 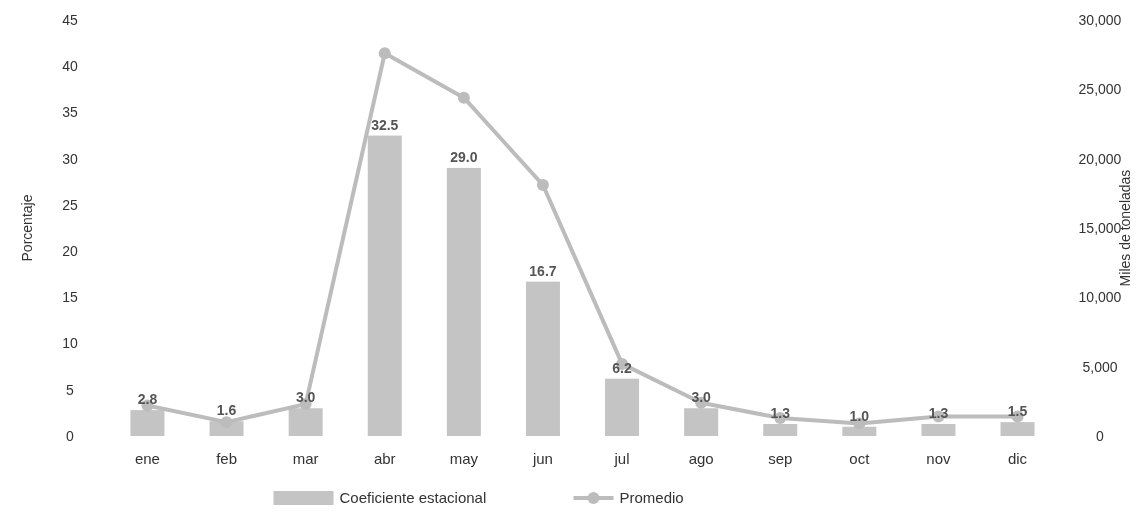 I want to click on x-tick-label: mar, so click(x=305, y=458).